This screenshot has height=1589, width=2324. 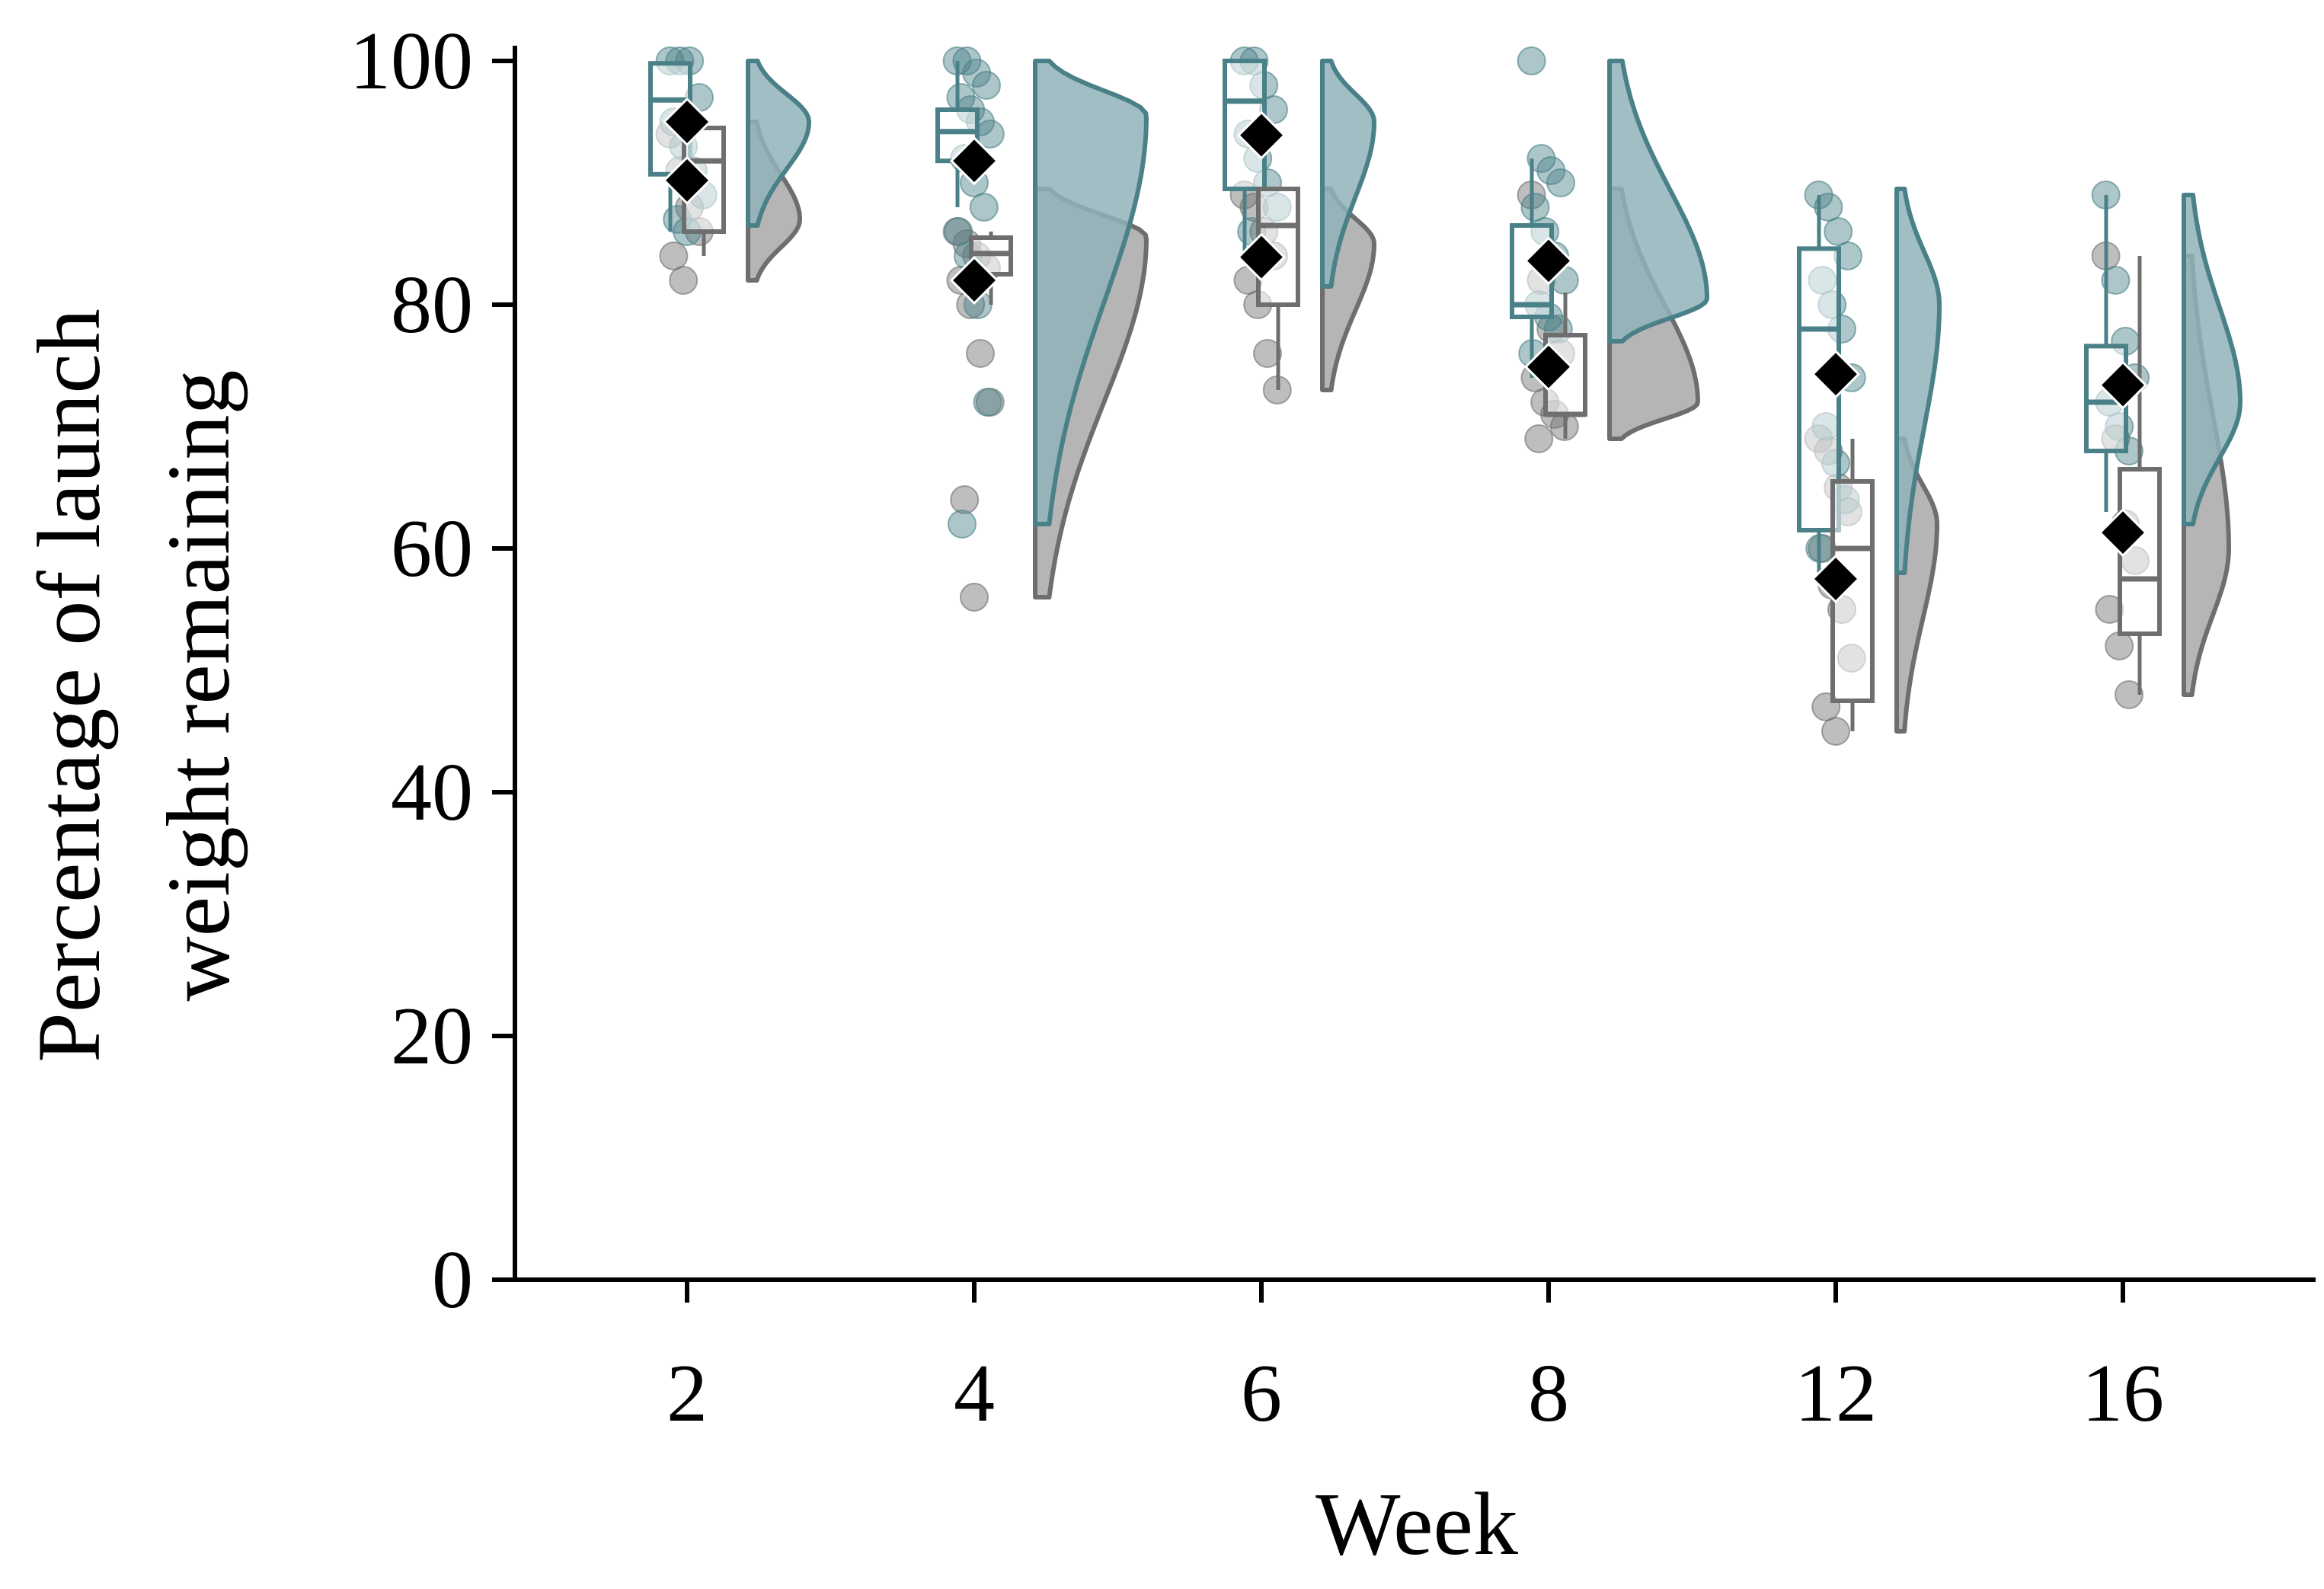 I want to click on y-axis-title-line-2: weight remaining, so click(x=198, y=685).